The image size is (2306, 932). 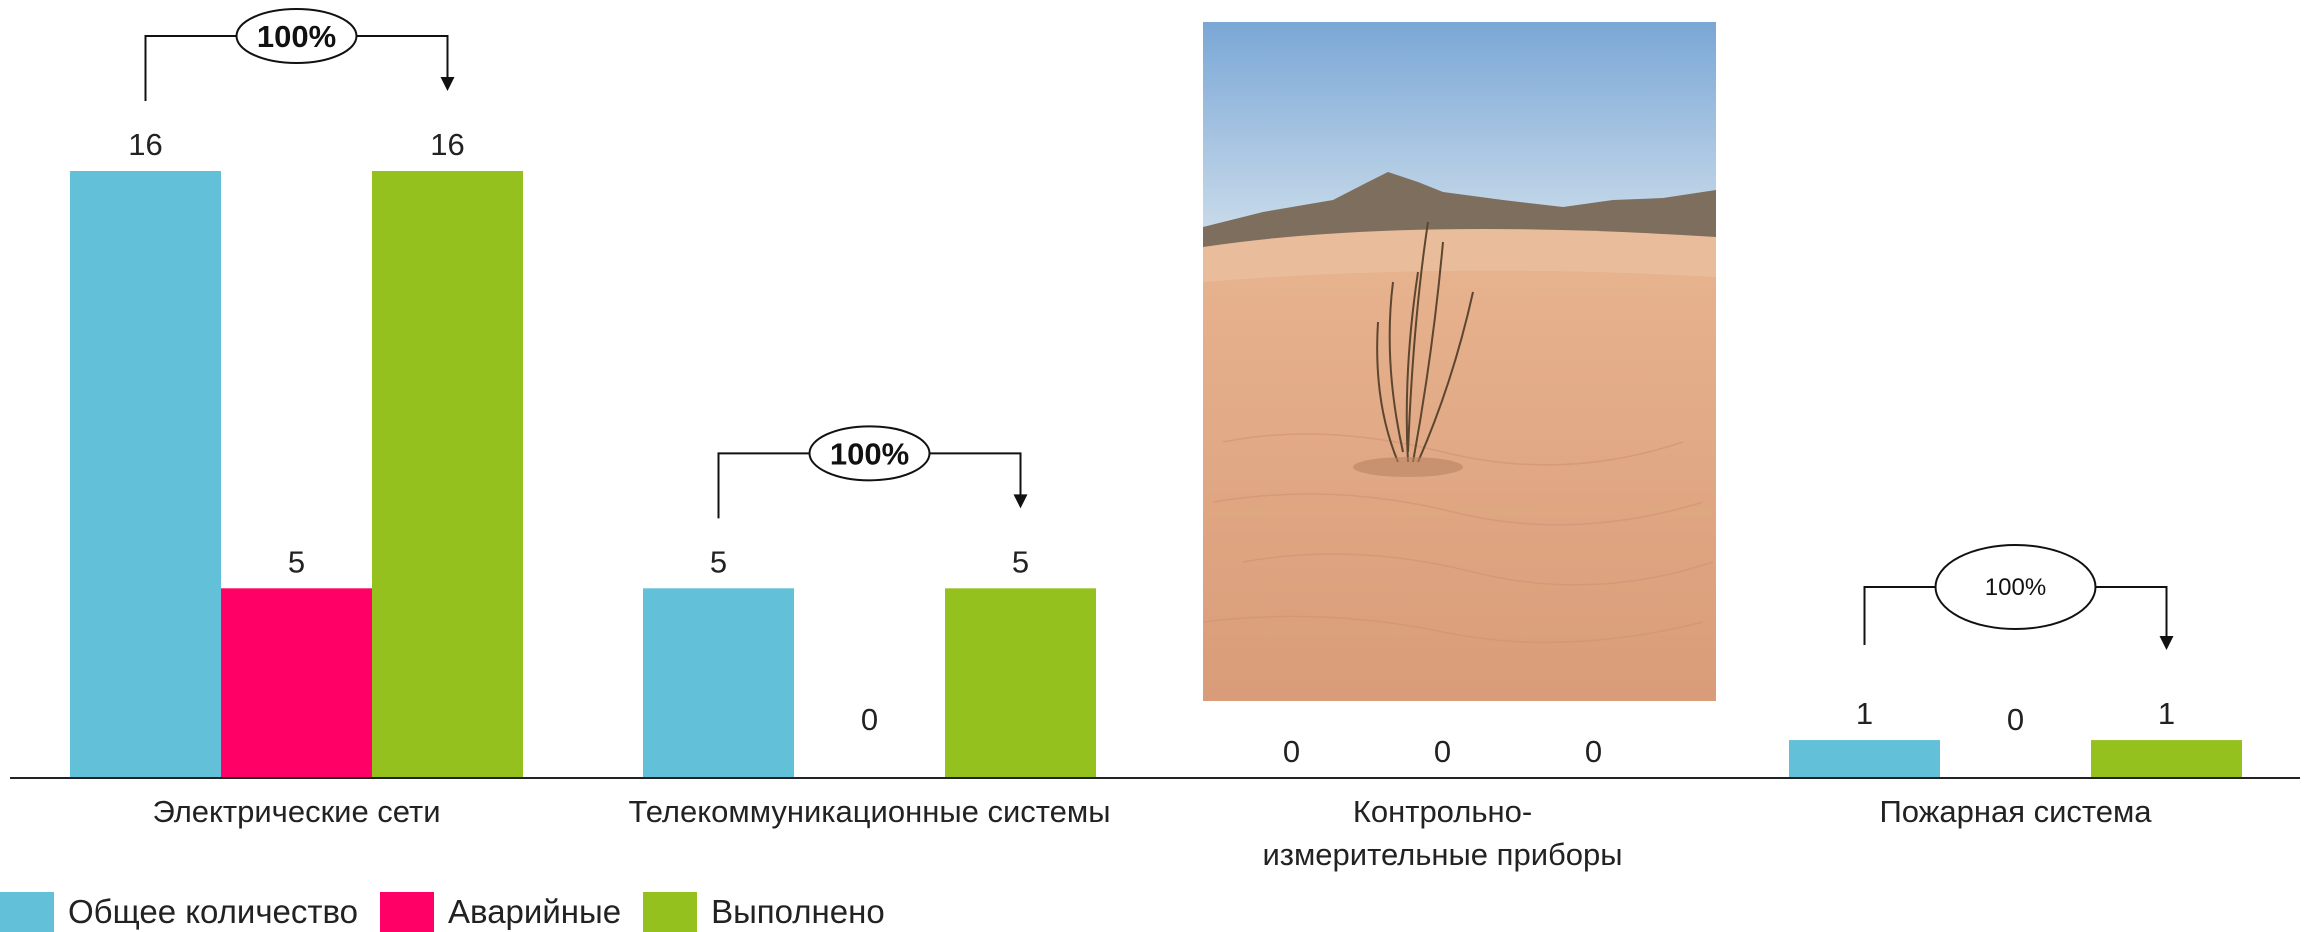 What do you see at coordinates (2166, 713) in the screenshot?
I see `data-label-fire-completed: 1` at bounding box center [2166, 713].